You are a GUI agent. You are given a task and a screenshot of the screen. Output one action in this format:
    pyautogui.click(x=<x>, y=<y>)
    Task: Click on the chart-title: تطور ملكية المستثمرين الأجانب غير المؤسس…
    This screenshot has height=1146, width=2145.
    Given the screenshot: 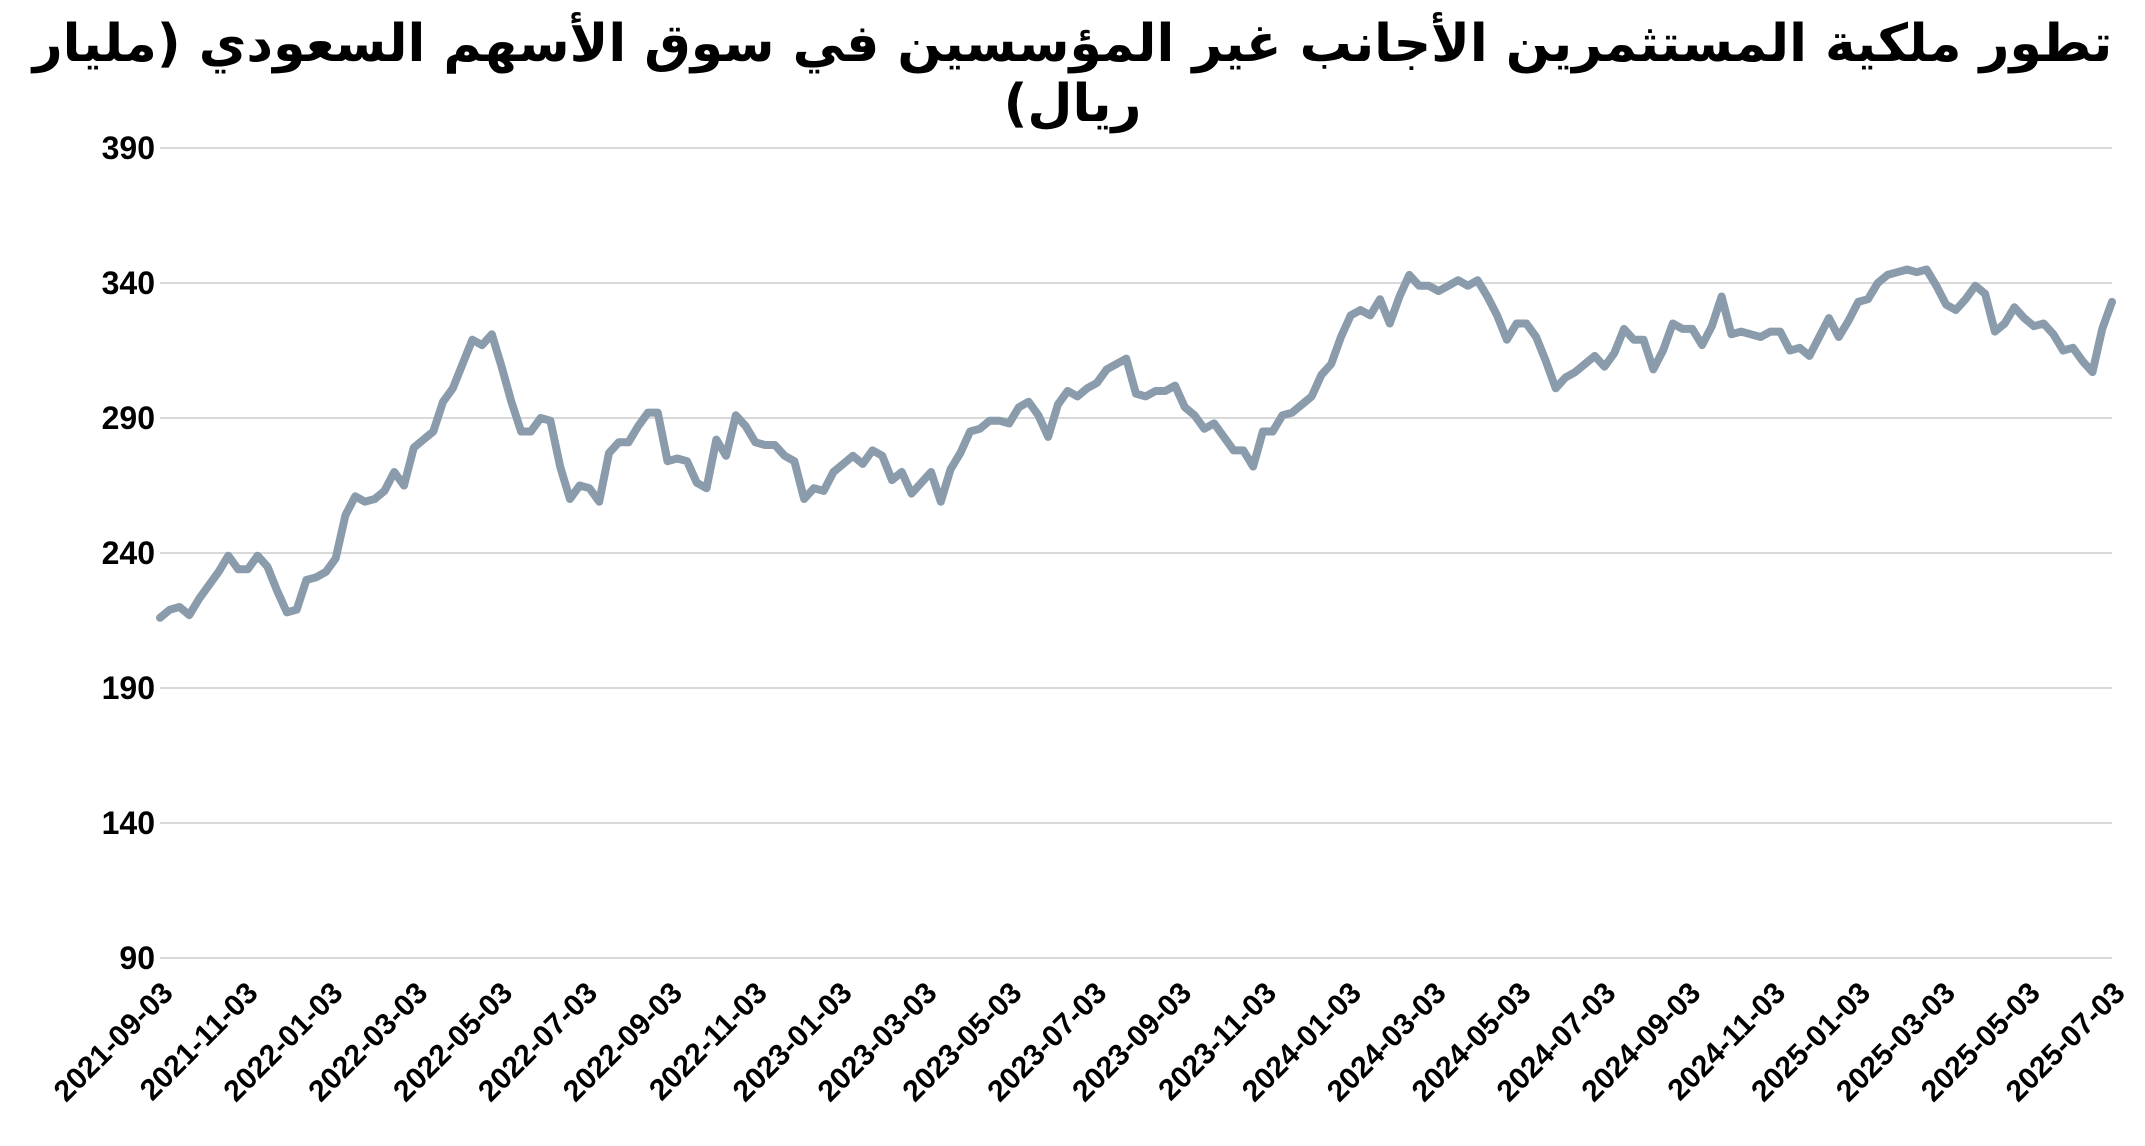 What is the action you would take?
    pyautogui.click(x=1072, y=74)
    